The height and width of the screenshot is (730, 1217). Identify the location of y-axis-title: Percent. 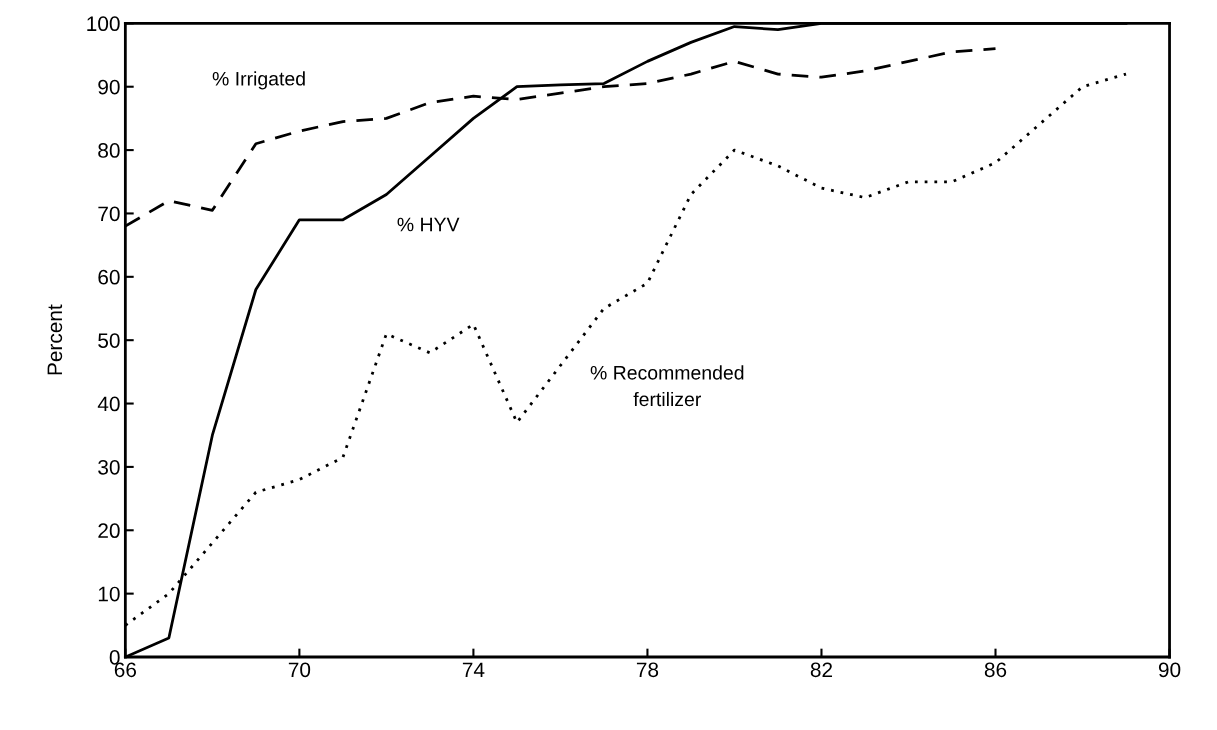
(55, 339).